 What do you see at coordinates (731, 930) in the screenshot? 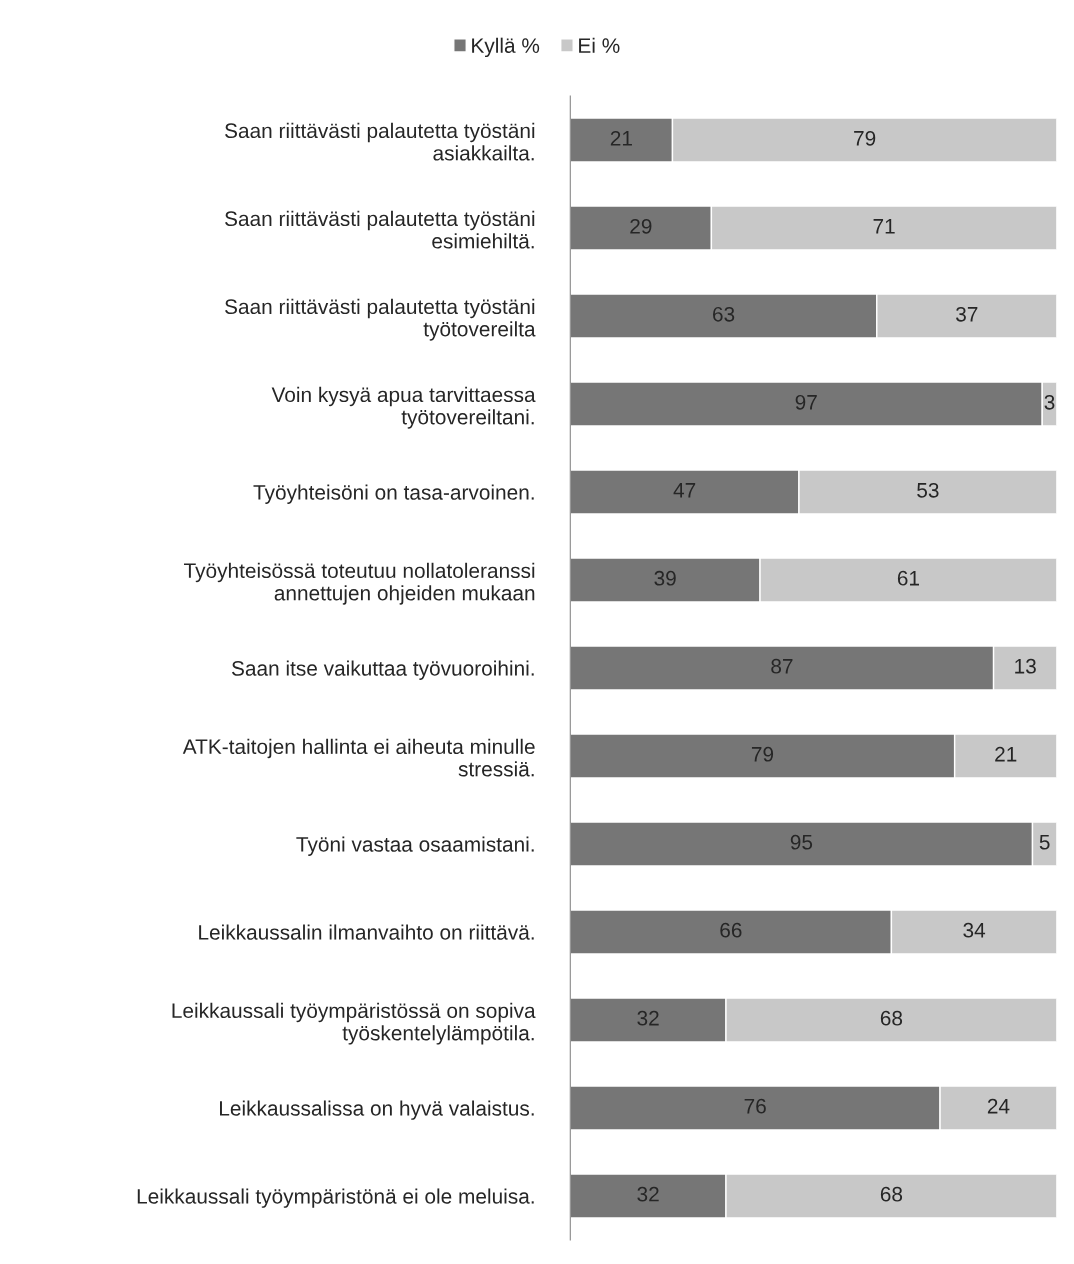
I see `data-label: 66` at bounding box center [731, 930].